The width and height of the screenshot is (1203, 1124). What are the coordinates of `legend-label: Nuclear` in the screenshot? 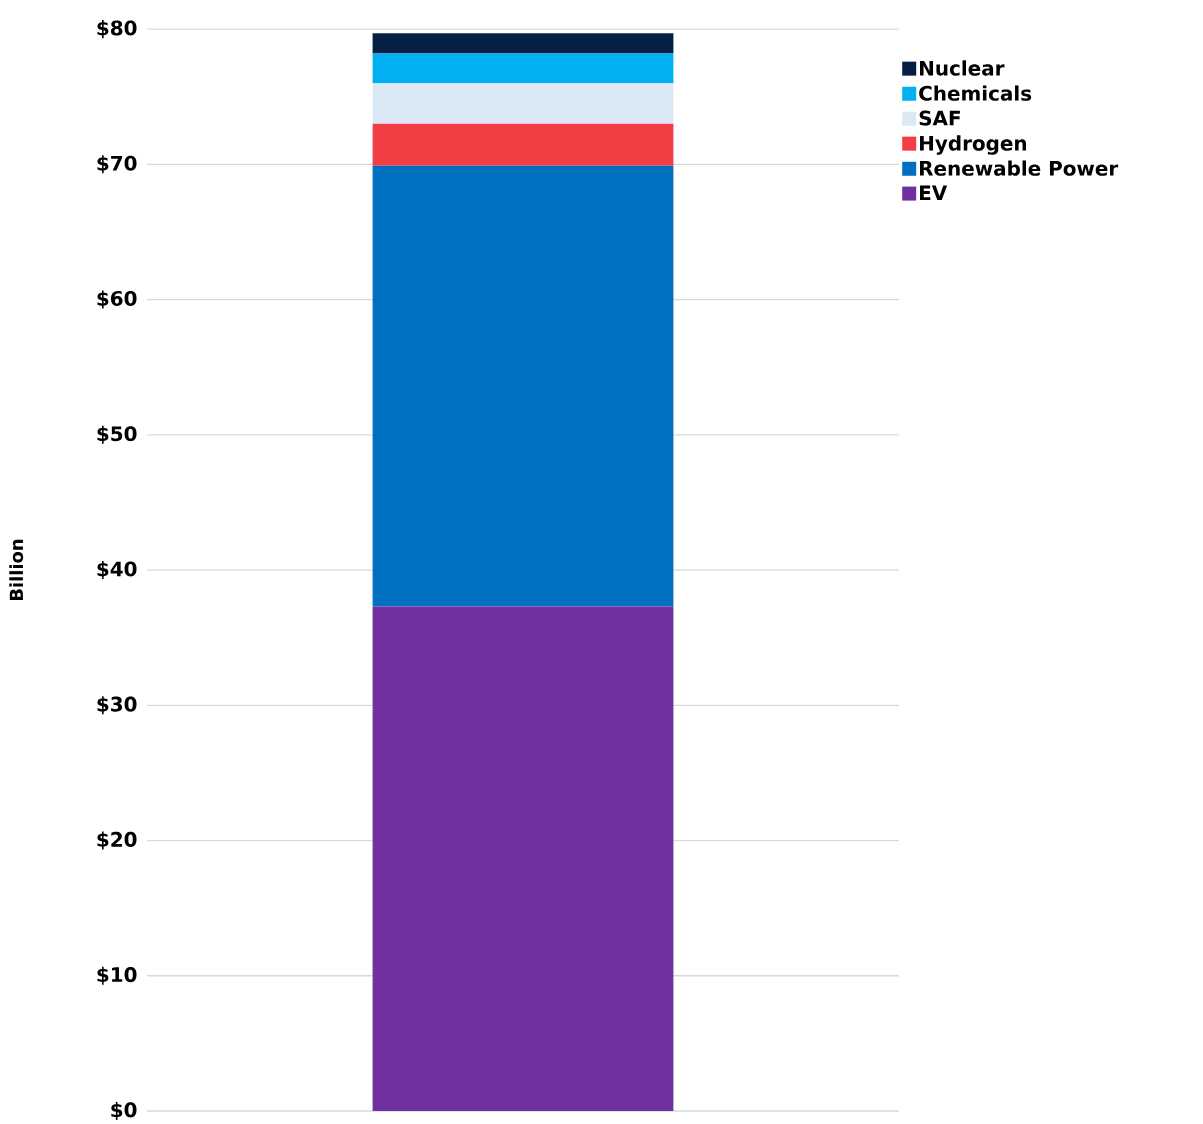 It's located at (962, 68).